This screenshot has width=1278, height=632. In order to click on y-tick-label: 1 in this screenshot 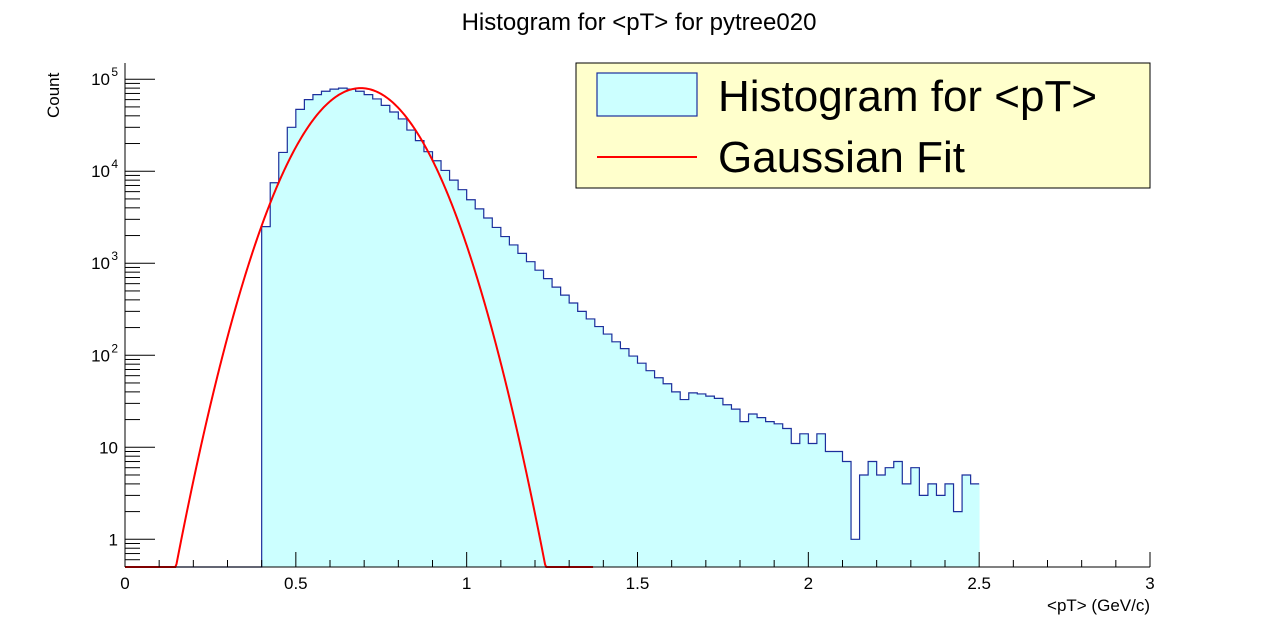, I will do `click(113, 539)`.